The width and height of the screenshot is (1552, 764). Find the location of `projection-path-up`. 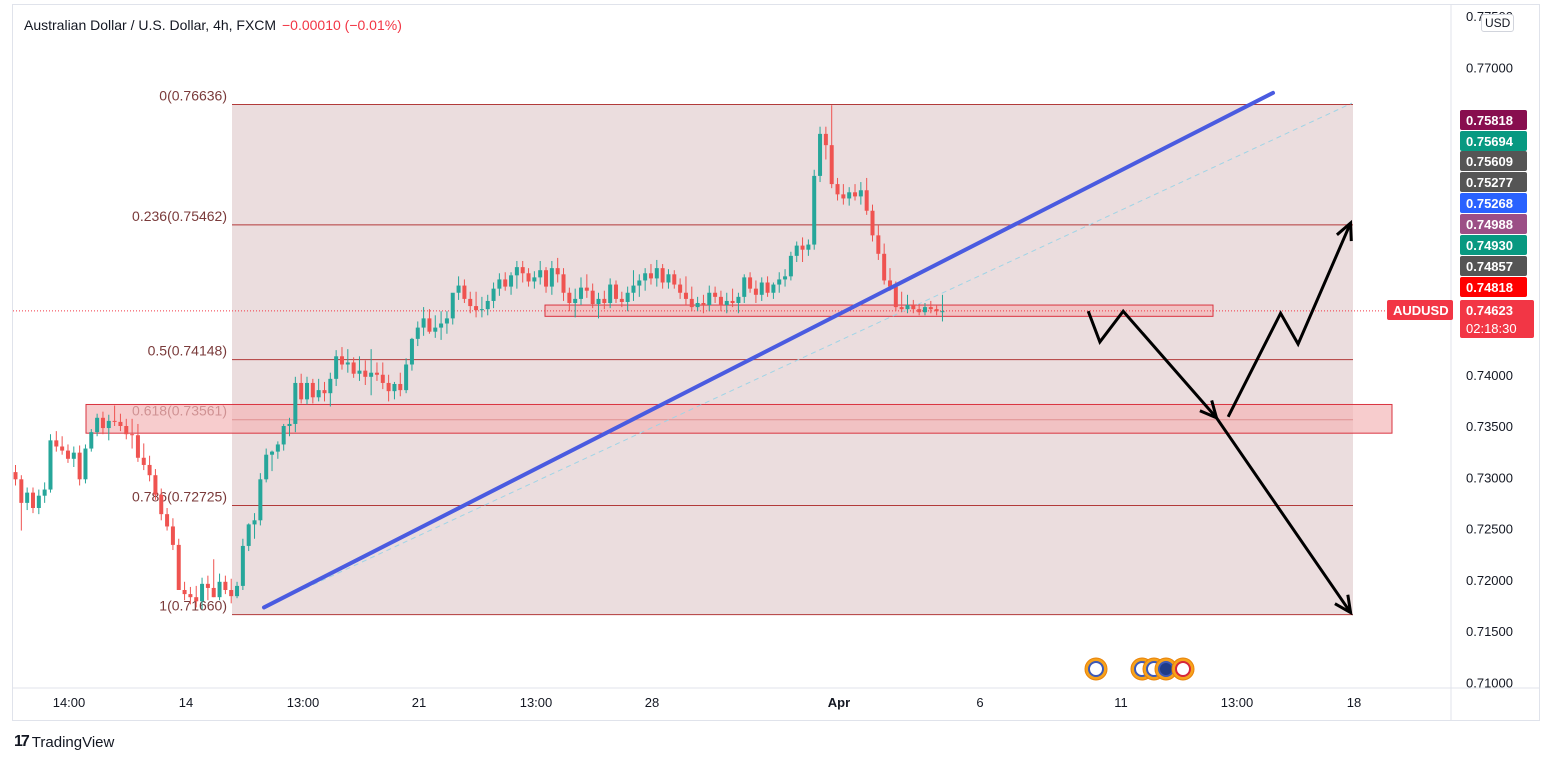

projection-path-up is located at coordinates (1289, 320).